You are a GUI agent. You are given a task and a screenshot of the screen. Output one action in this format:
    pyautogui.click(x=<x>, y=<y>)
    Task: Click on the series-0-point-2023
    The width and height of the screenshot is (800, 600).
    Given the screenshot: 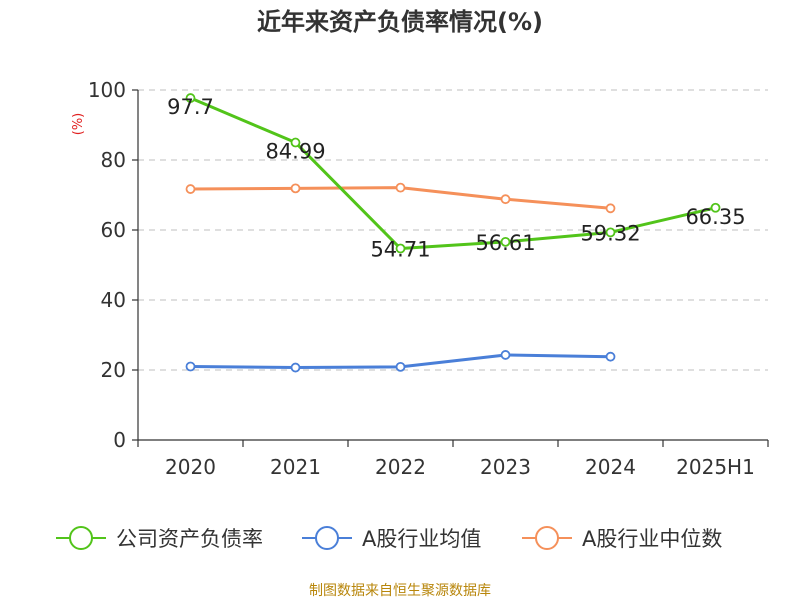 What is the action you would take?
    pyautogui.click(x=505, y=241)
    